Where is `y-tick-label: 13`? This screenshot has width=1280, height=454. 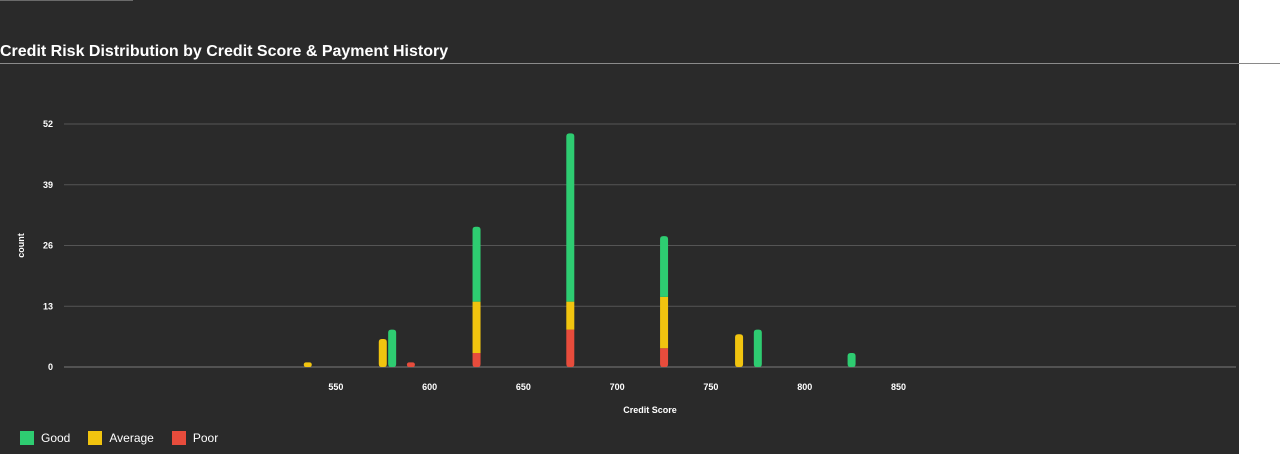
y-tick-label: 13 is located at coordinates (48, 306).